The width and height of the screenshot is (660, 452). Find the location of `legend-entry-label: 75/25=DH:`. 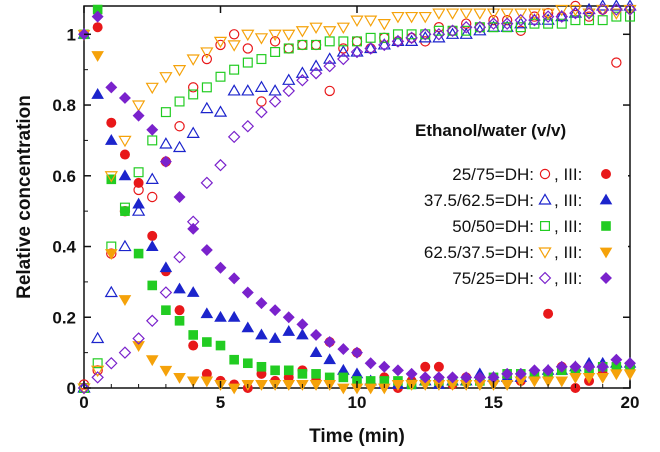

legend-entry-label: 75/25=DH: is located at coordinates (493, 278).